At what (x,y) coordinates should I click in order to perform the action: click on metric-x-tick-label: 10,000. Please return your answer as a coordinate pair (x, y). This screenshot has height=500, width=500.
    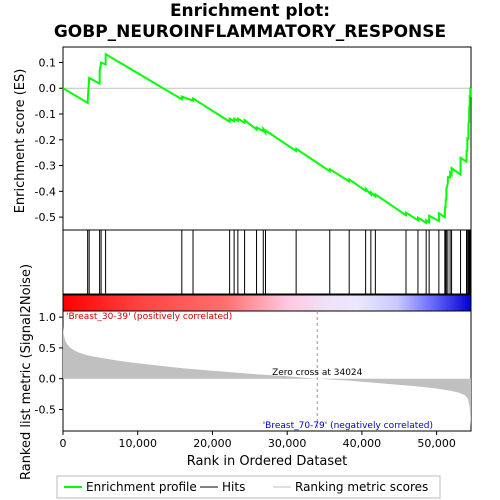
    Looking at the image, I should click on (137, 443).